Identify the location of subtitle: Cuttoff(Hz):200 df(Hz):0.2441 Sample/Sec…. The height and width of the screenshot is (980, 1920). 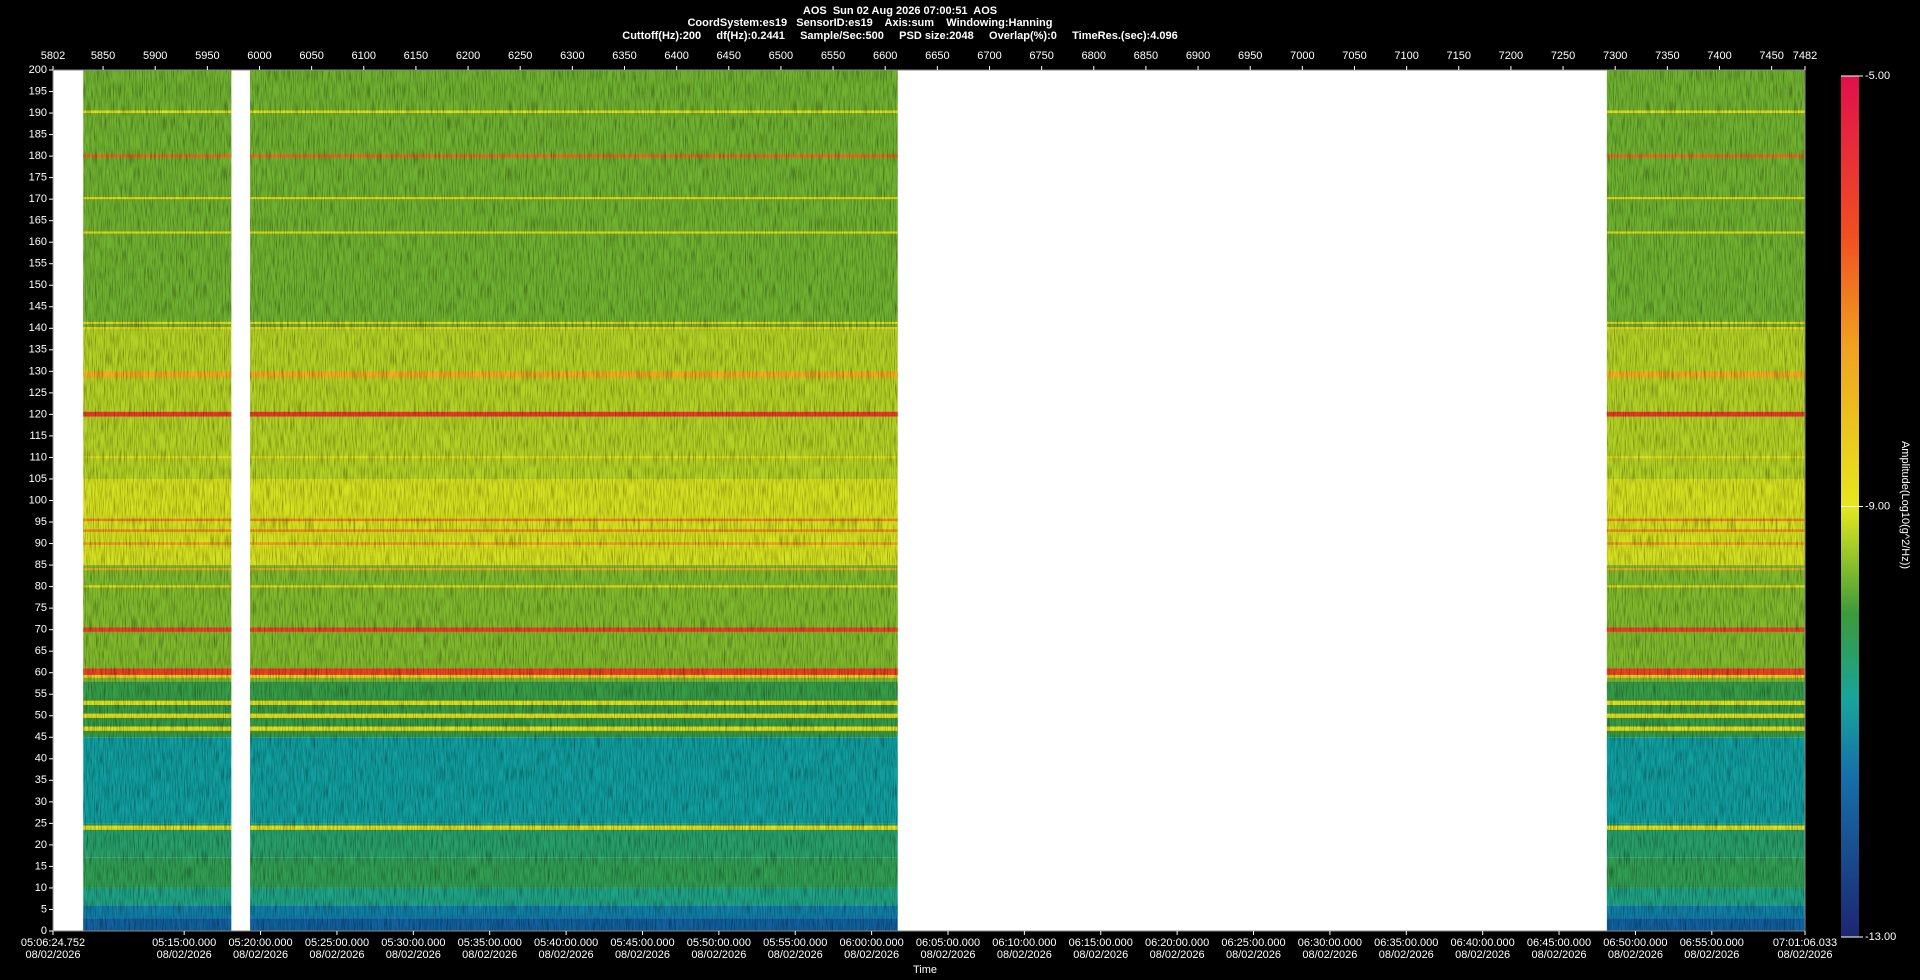
(900, 36).